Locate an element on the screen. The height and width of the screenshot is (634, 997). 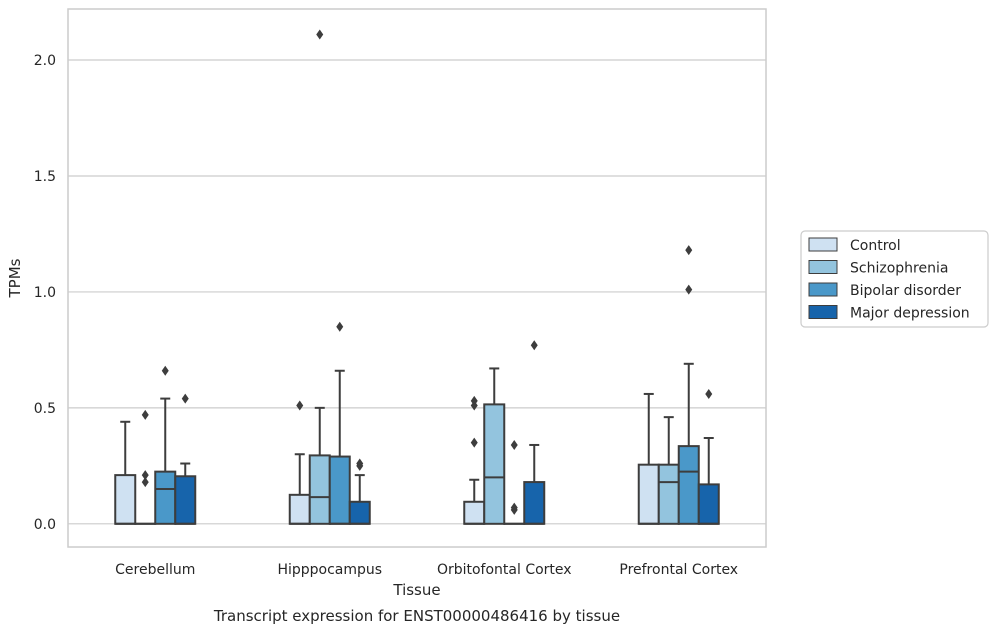
x-tick-label: Prefrontal Cortex is located at coordinates (678, 570).